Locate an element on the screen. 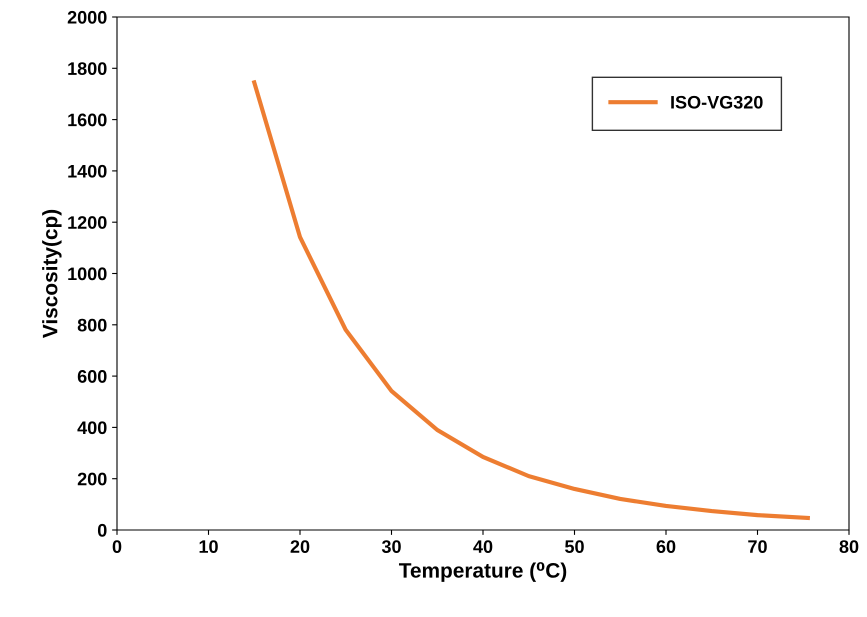  y-tick-label: 1400 is located at coordinates (87, 171).